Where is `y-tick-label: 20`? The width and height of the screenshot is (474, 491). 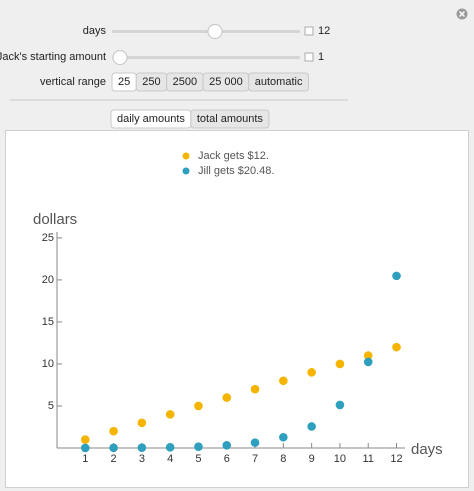 y-tick-label: 20 is located at coordinates (48, 280).